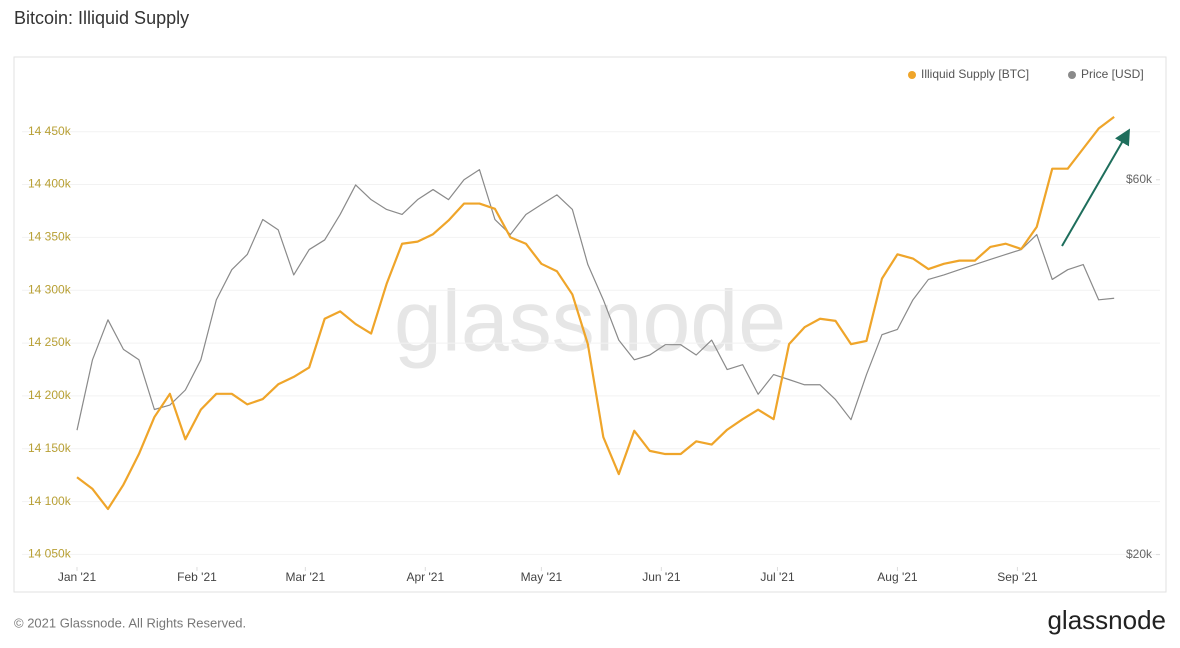 This screenshot has width=1180, height=648. I want to click on y2-tick-label: $20k, so click(1139, 554).